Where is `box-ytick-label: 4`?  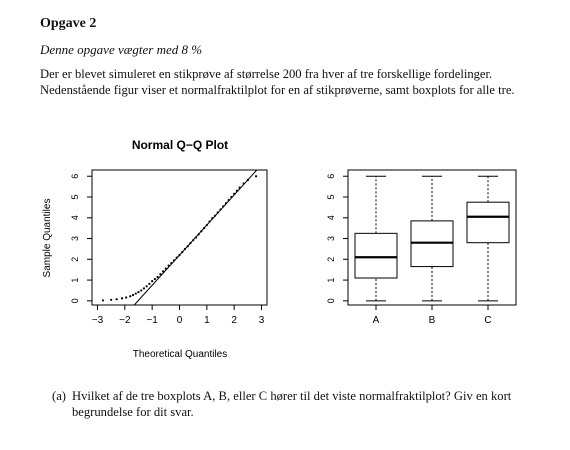
box-ytick-label: 4 is located at coordinates (331, 217).